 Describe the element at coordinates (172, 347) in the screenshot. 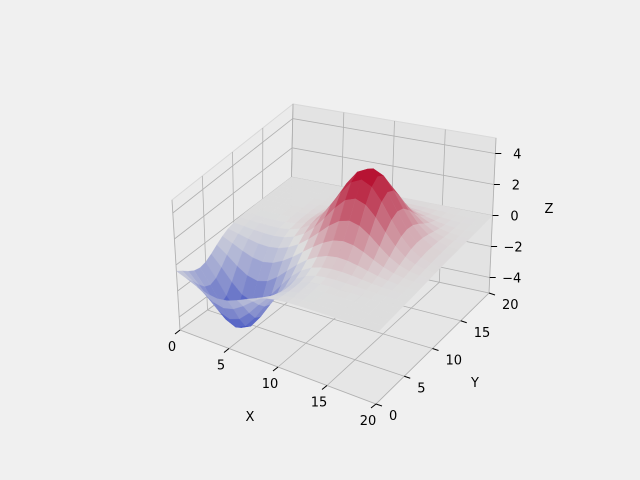

I see `x-tick-label: 0` at that location.